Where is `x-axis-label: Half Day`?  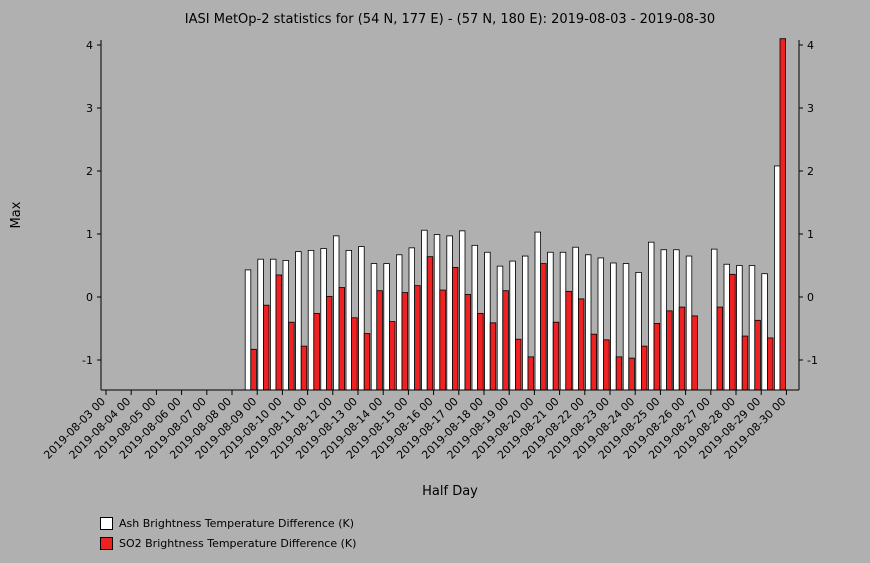 x-axis-label: Half Day is located at coordinates (450, 491).